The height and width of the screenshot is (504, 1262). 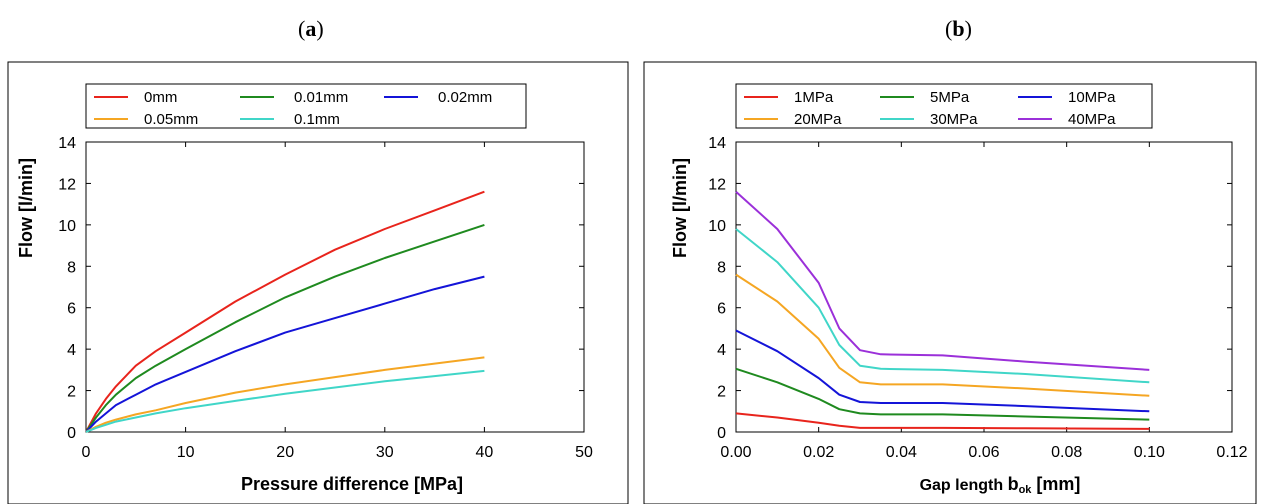 I want to click on chart-a-legend-label-4: 0.1mm, so click(x=317, y=119).